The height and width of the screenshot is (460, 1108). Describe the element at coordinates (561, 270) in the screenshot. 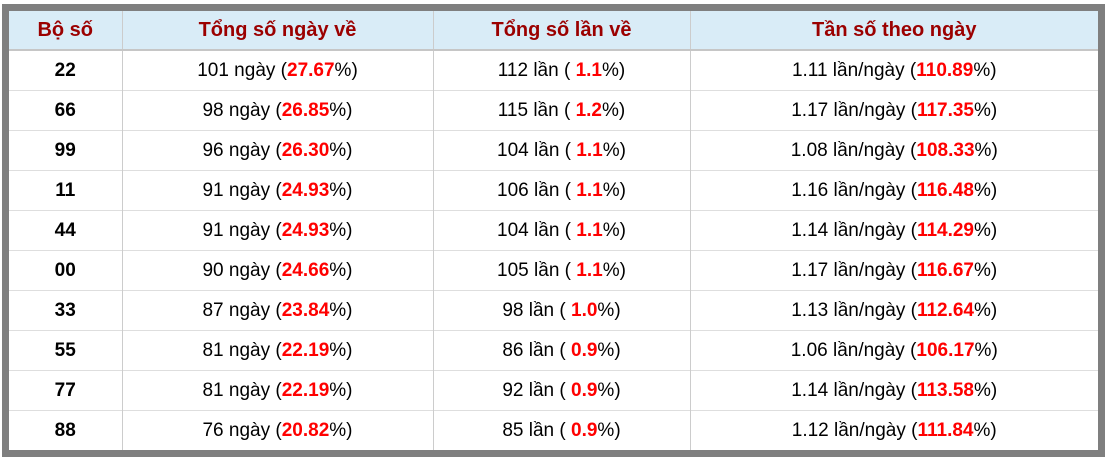

I see `times-cell: 105 lần ( 1.1%)` at that location.